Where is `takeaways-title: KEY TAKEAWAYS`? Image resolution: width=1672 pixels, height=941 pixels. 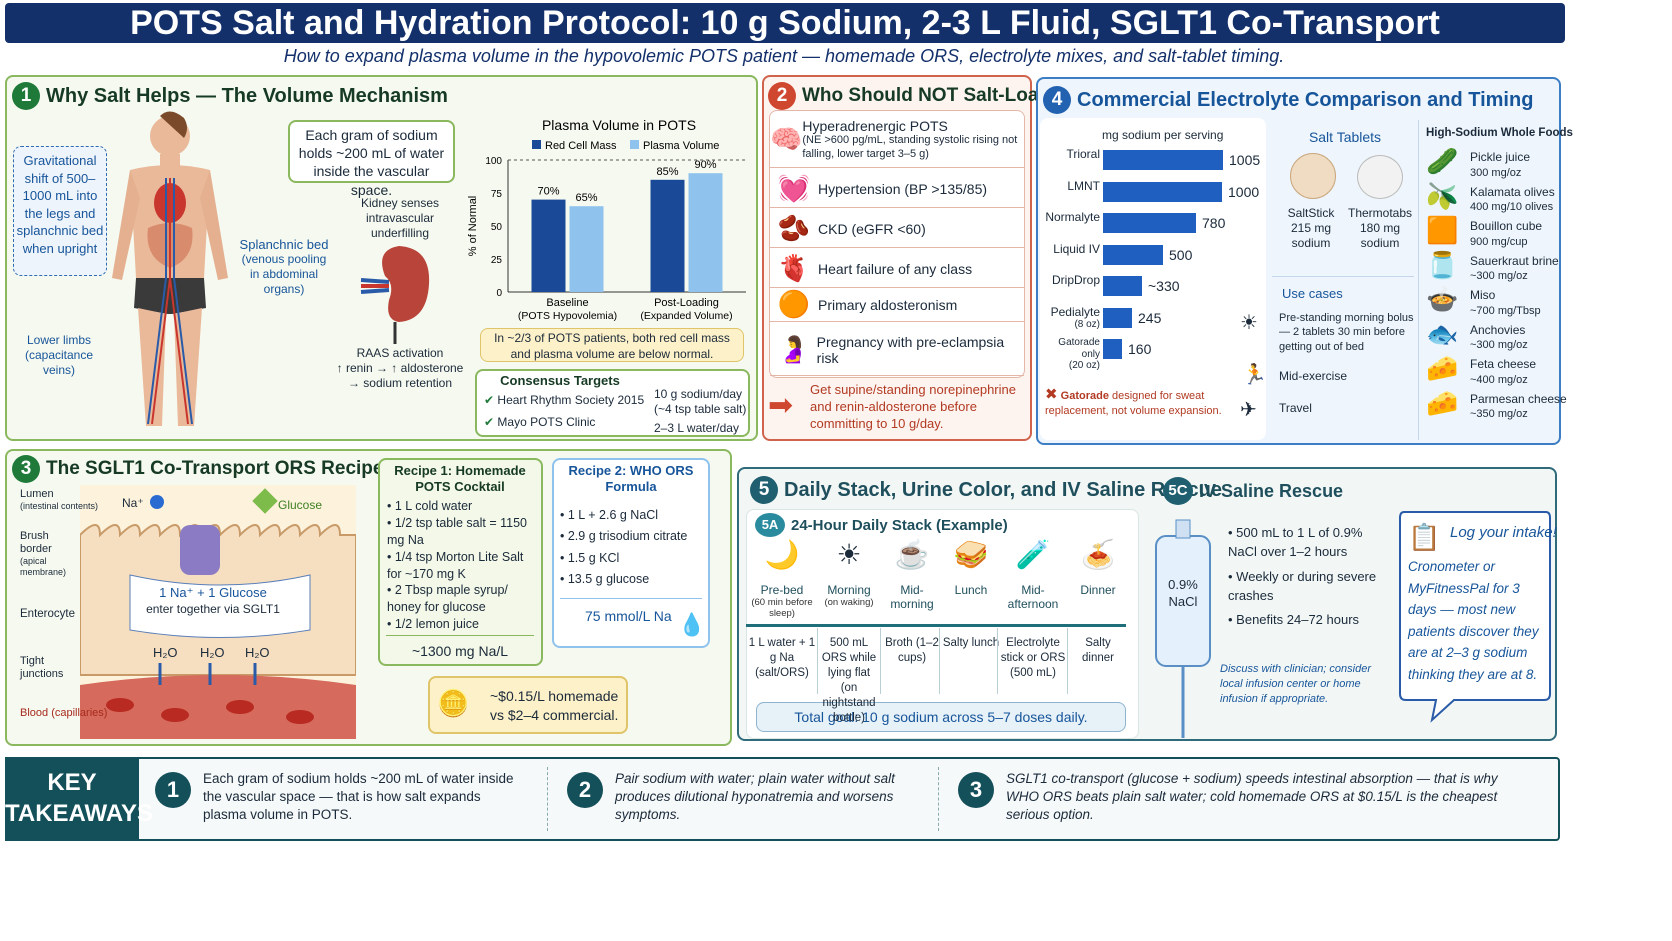 takeaways-title: KEY TAKEAWAYS is located at coordinates (79, 799).